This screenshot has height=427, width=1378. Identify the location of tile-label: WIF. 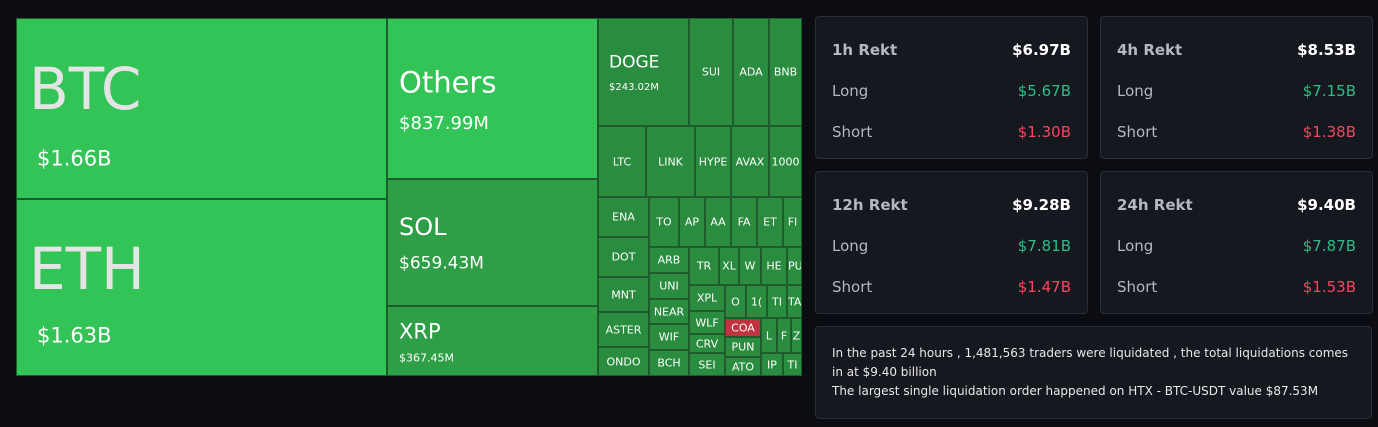
(669, 337).